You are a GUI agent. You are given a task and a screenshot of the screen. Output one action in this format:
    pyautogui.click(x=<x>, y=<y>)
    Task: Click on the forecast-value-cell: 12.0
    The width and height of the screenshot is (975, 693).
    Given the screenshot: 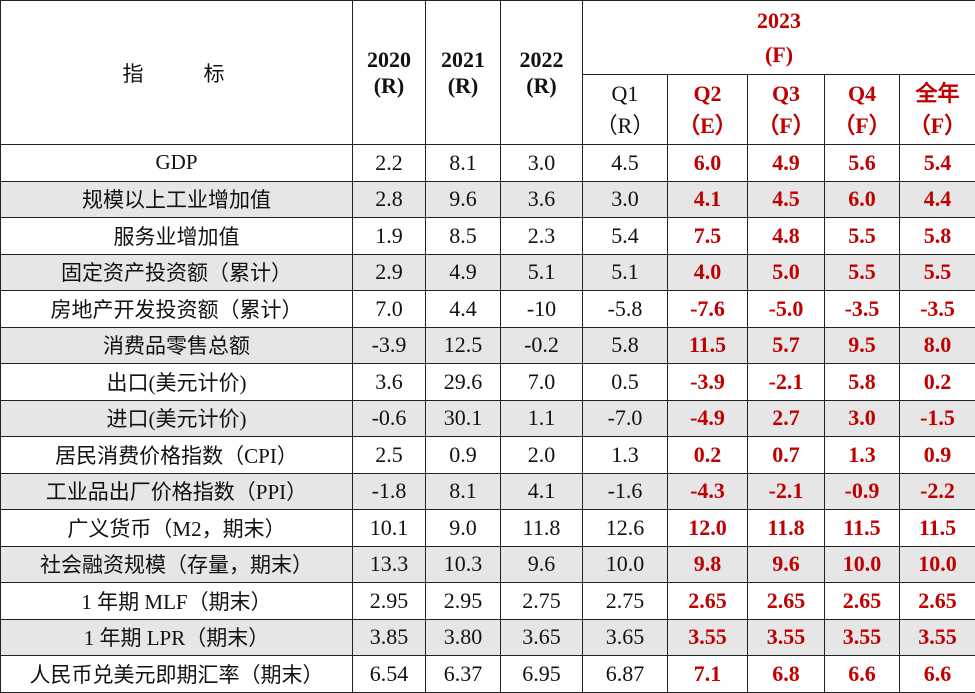 What is the action you would take?
    pyautogui.click(x=708, y=528)
    